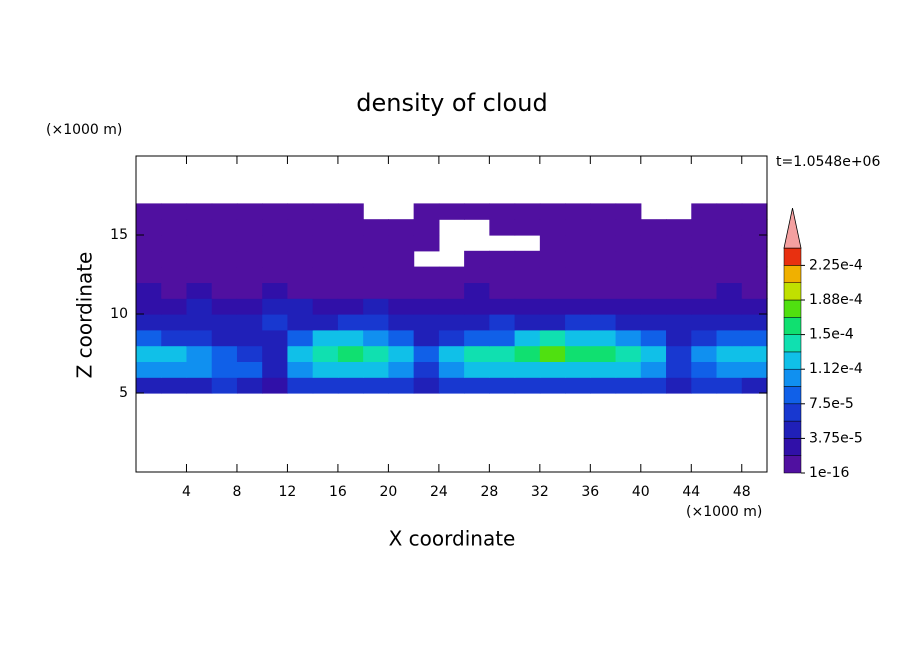  Describe the element at coordinates (338, 492) in the screenshot. I see `x-tick-label: 16` at that location.